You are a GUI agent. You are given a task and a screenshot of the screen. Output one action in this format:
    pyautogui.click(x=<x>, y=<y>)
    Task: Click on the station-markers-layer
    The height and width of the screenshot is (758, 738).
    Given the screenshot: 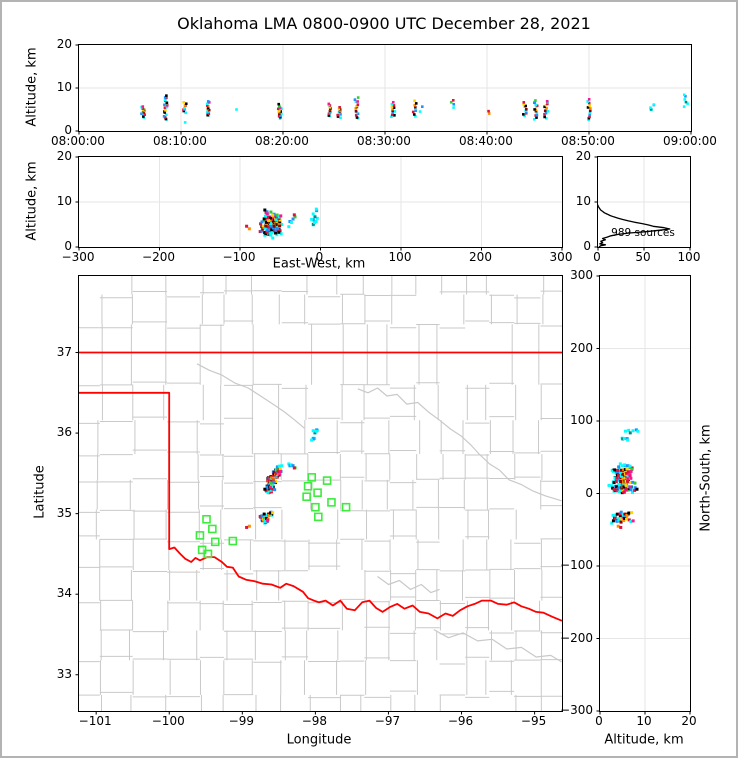 What is the action you would take?
    pyautogui.click(x=273, y=516)
    